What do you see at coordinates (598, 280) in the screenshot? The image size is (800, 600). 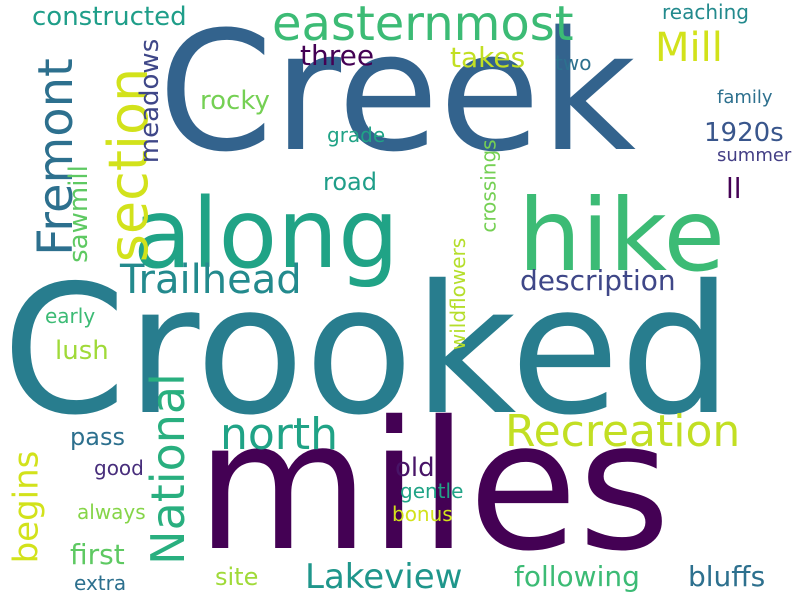 I see `word-description: description` at bounding box center [598, 280].